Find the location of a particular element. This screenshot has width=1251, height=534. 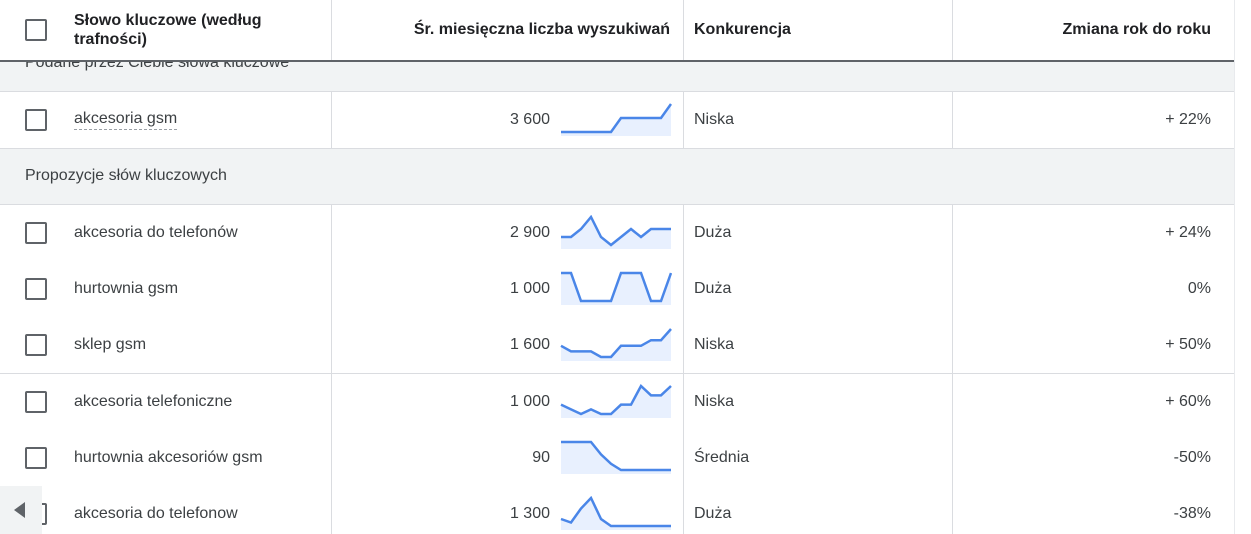

yoy-cell: -50% is located at coordinates (1192, 457).